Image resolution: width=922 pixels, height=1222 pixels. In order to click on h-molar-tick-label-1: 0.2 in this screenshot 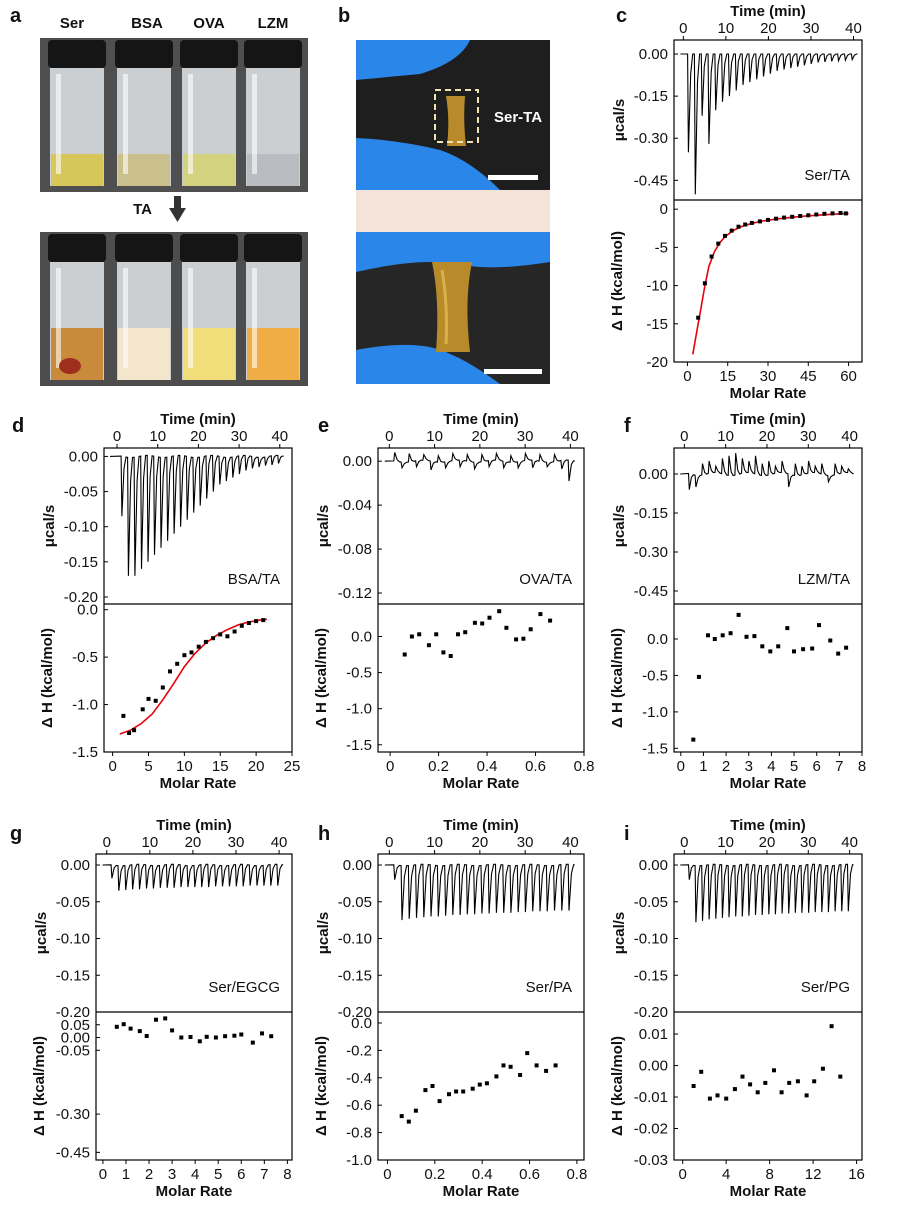, I will do `click(434, 1174)`.